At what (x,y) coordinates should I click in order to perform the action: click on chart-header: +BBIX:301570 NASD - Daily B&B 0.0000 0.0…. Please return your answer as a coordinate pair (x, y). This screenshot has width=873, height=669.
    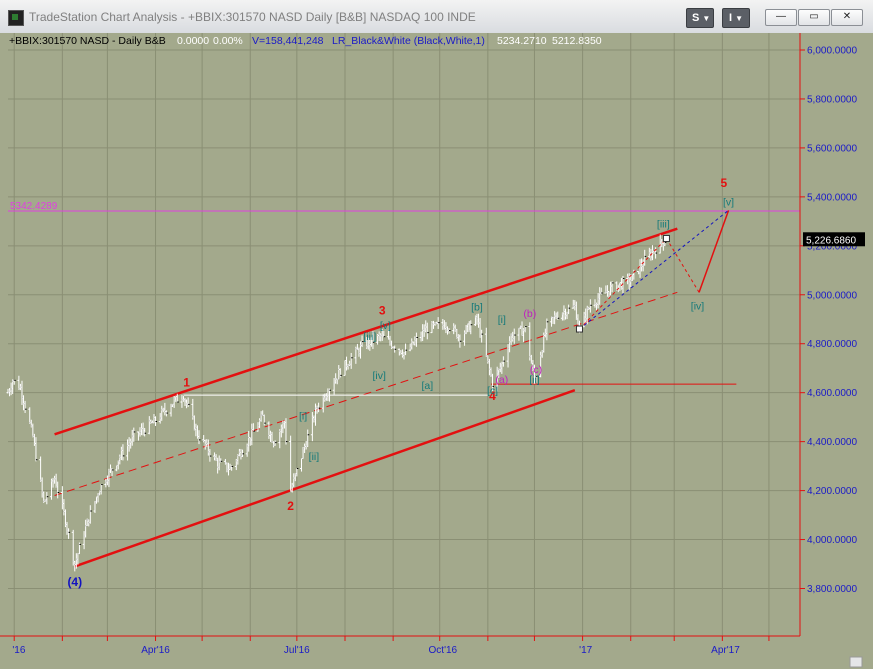
    Looking at the image, I should click on (305, 41).